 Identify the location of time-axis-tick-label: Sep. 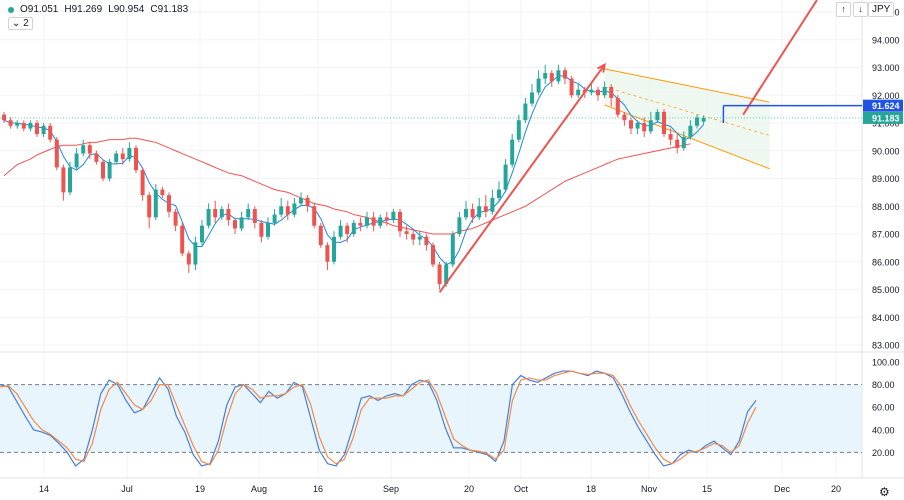
(391, 489).